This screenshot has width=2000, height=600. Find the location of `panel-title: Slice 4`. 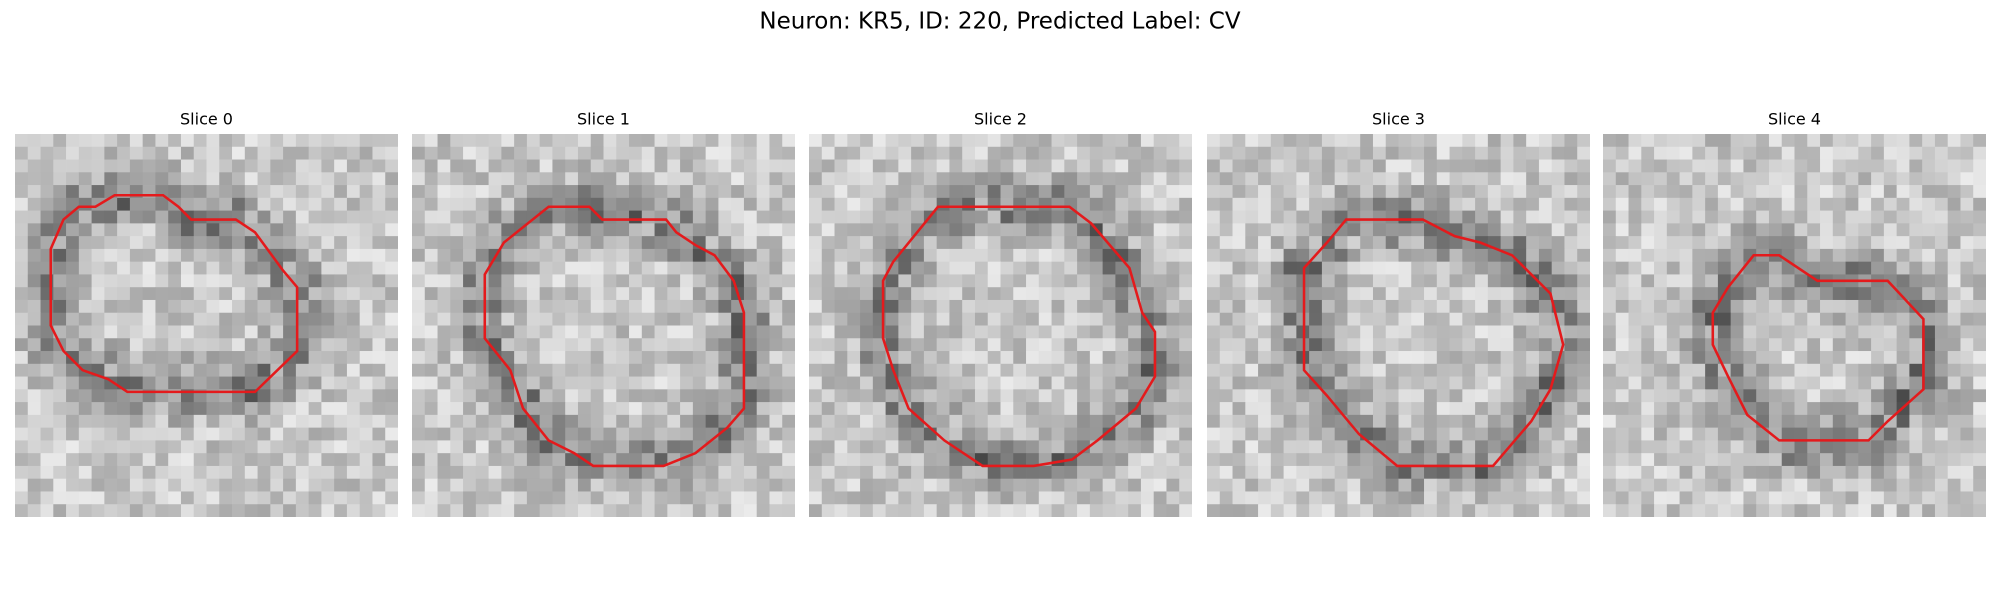

panel-title: Slice 4 is located at coordinates (1794, 119).